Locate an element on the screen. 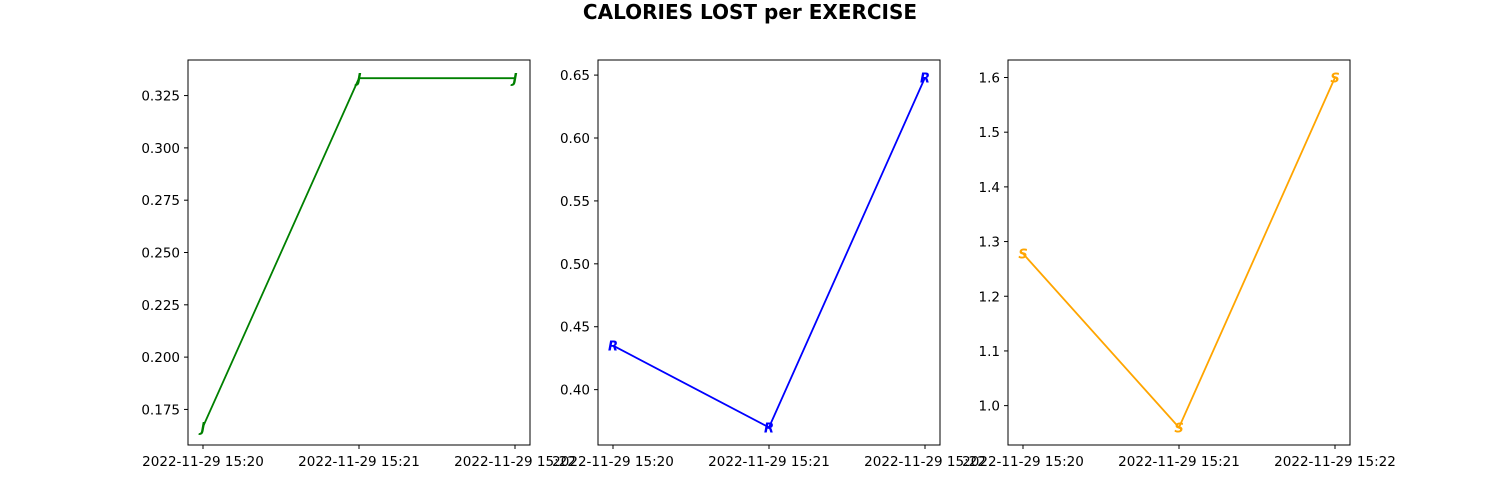 Image resolution: width=1500 pixels, height=500 pixels. y-tick-label: 1.1 is located at coordinates (989, 352).